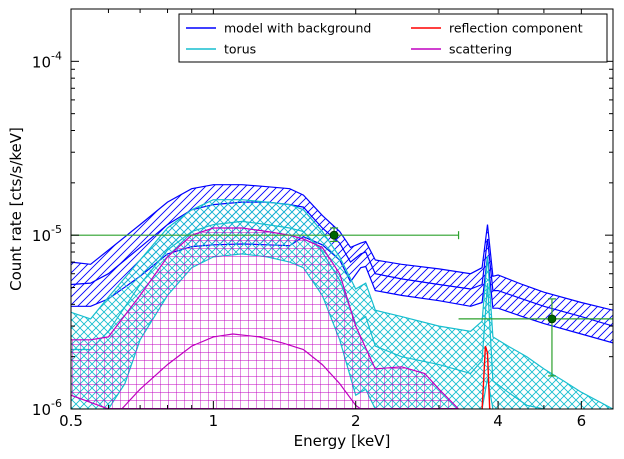 This screenshot has width=624, height=459. I want to click on x-tick-label: 1, so click(214, 421).